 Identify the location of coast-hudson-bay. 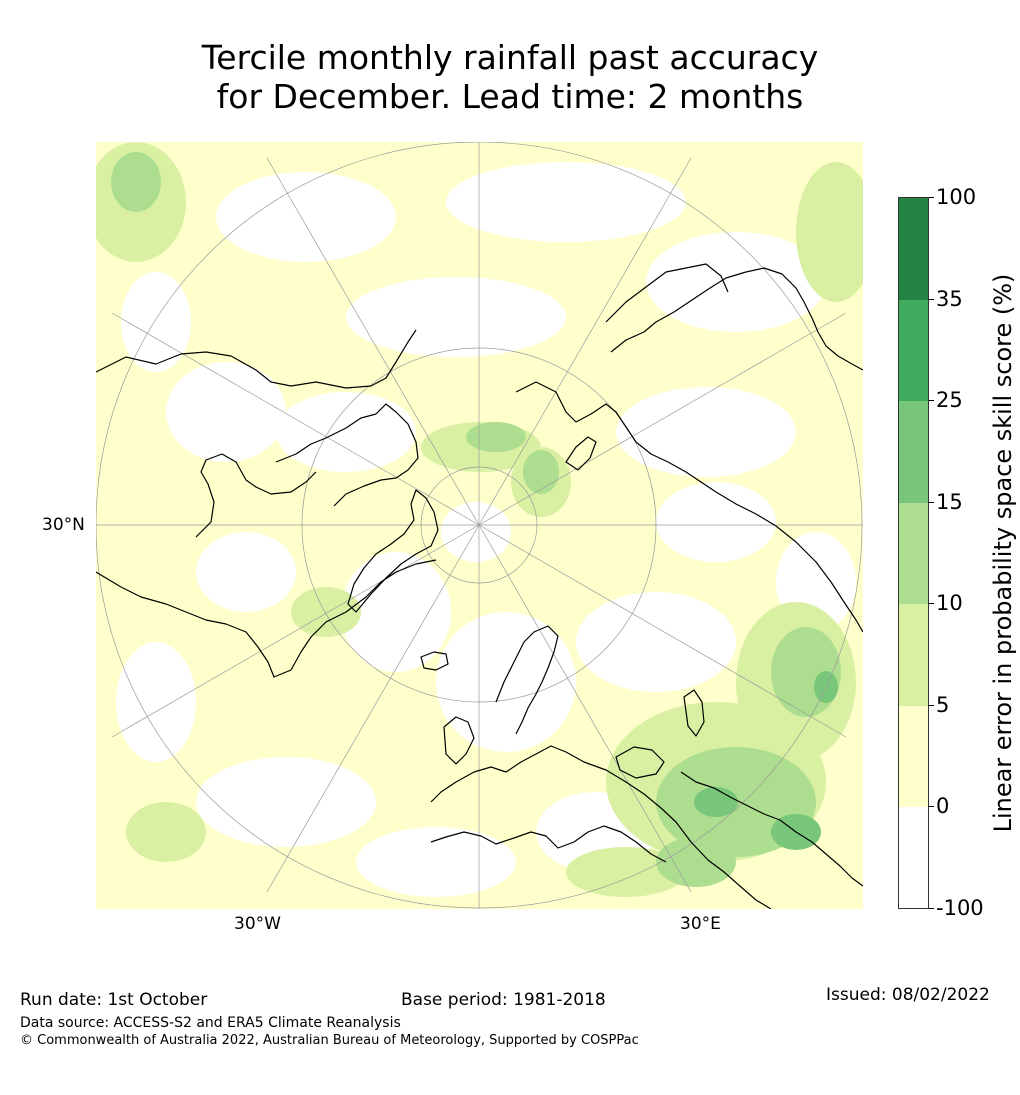
(256, 495).